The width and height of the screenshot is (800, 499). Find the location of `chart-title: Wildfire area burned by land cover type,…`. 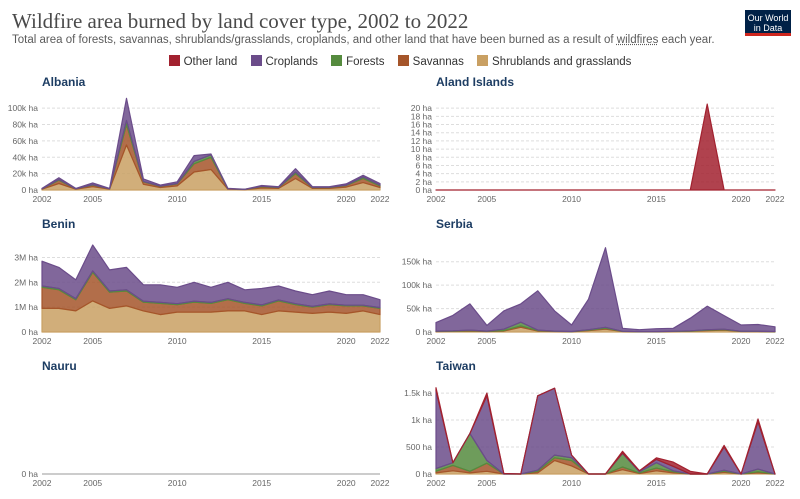

chart-title: Wildfire area burned by land cover type,… is located at coordinates (240, 21).